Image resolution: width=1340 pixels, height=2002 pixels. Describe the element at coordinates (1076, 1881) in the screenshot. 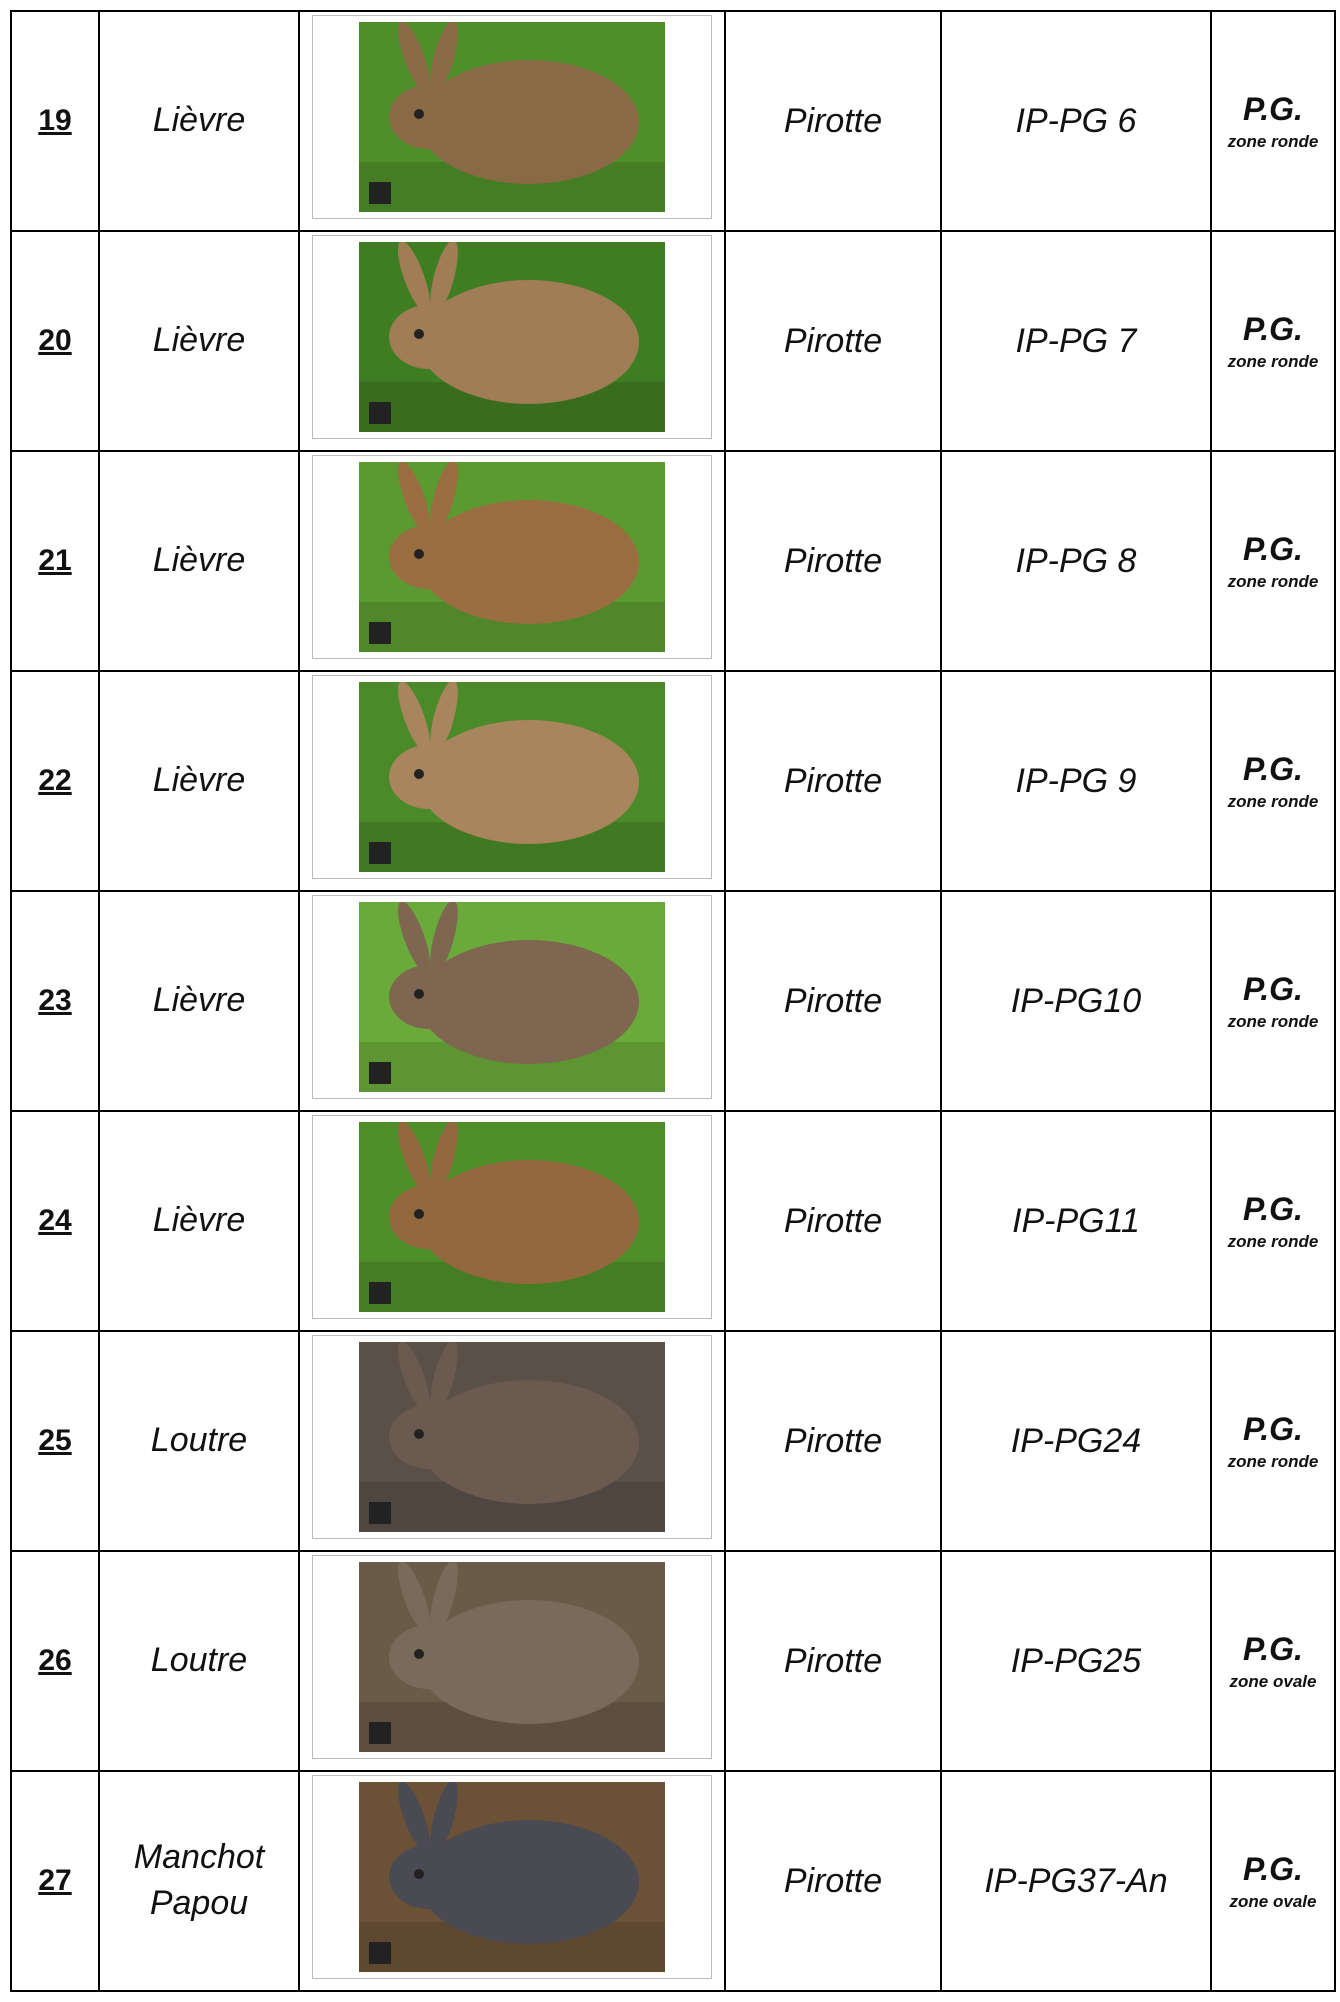

I see `reference: IP-PG37-An` at that location.